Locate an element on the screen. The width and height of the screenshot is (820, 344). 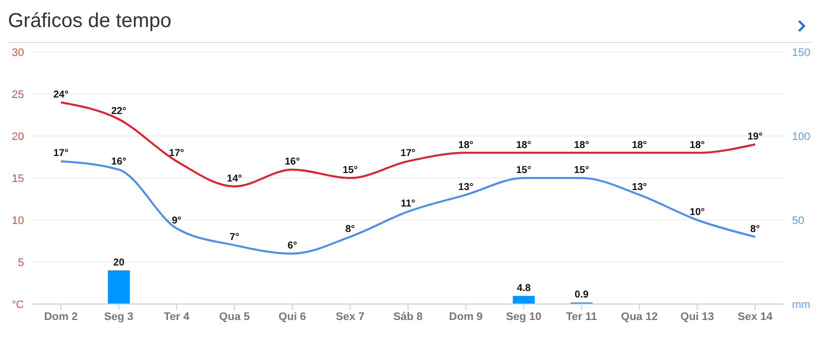
y-tick-label: 20 is located at coordinates (18, 136).